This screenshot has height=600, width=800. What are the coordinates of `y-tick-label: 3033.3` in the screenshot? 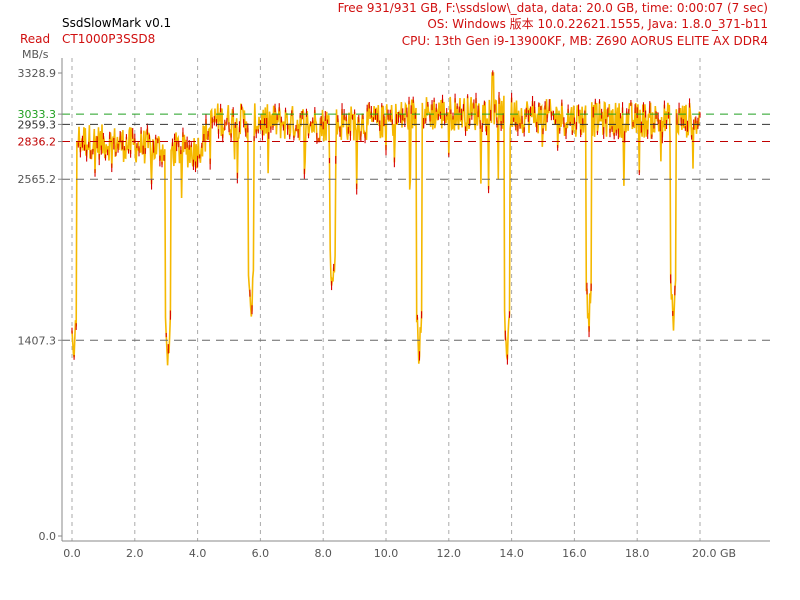 It's located at (37, 114).